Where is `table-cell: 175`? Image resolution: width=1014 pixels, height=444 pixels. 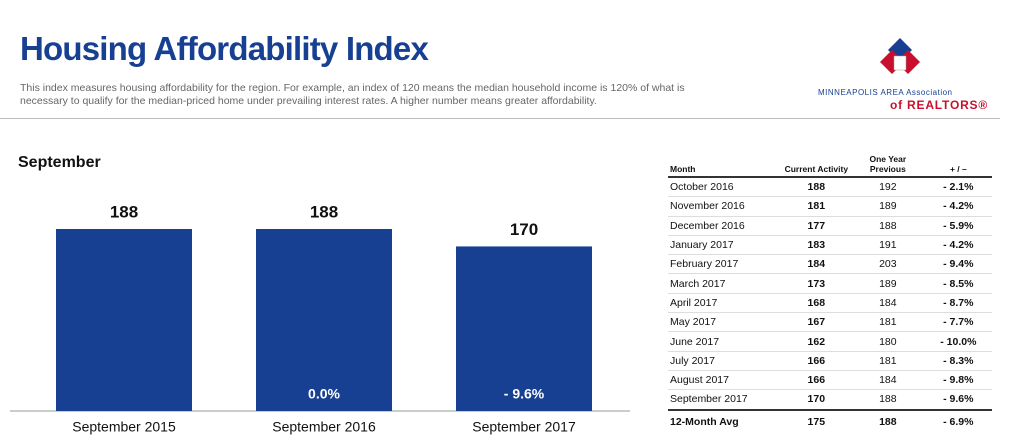 table-cell: 175 is located at coordinates (816, 420).